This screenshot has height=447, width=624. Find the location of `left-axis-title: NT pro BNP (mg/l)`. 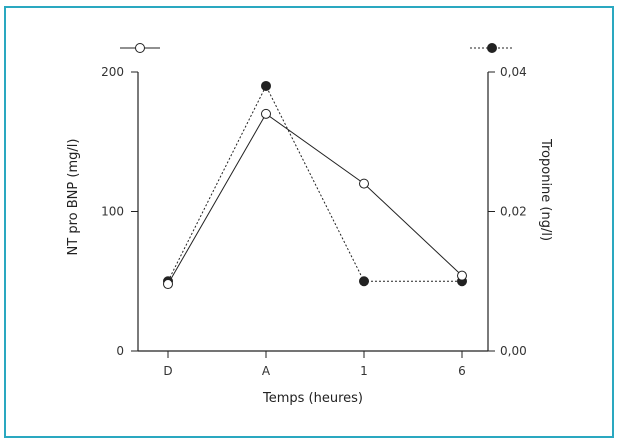

left-axis-title: NT pro BNP (mg/l) is located at coordinates (73, 197).